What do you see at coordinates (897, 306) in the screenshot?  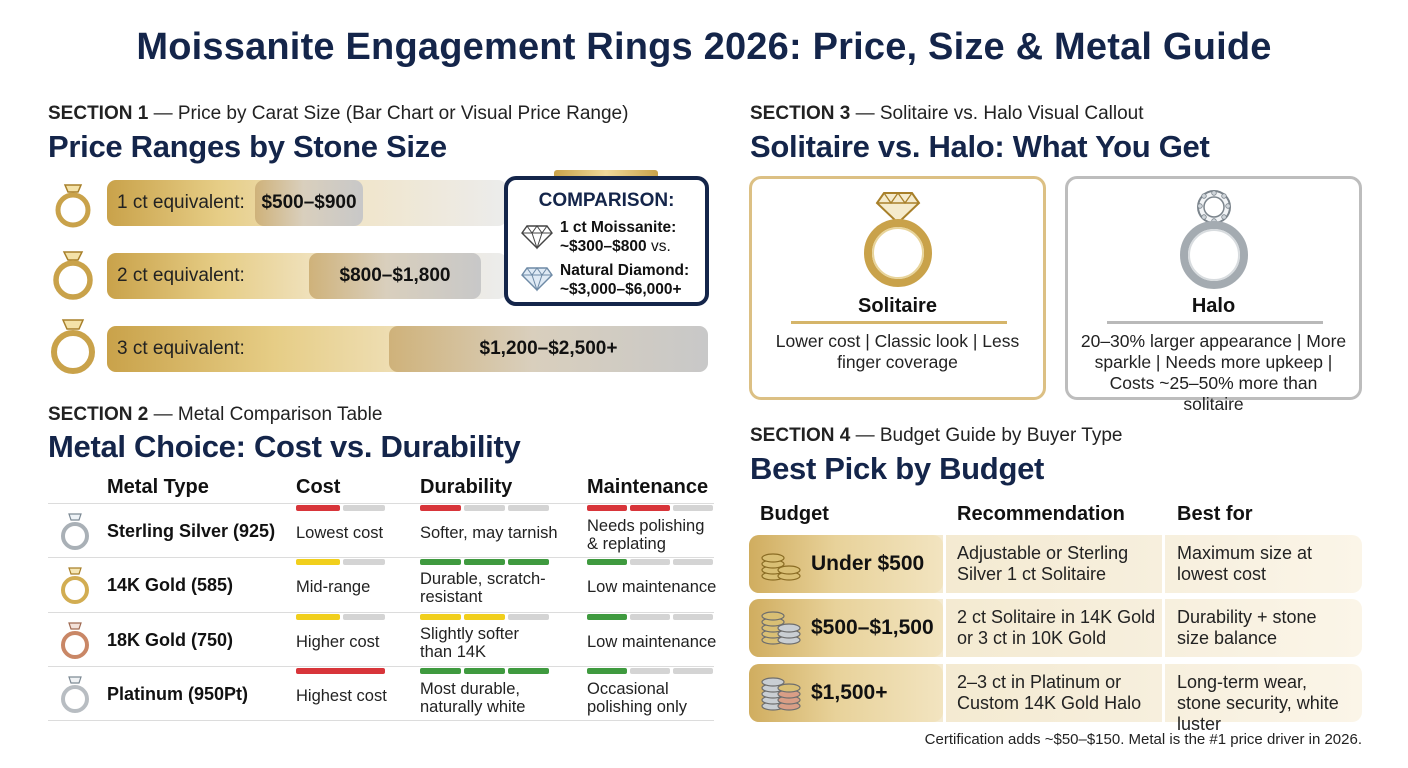 I see `solitaire-title: Solitaire` at bounding box center [897, 306].